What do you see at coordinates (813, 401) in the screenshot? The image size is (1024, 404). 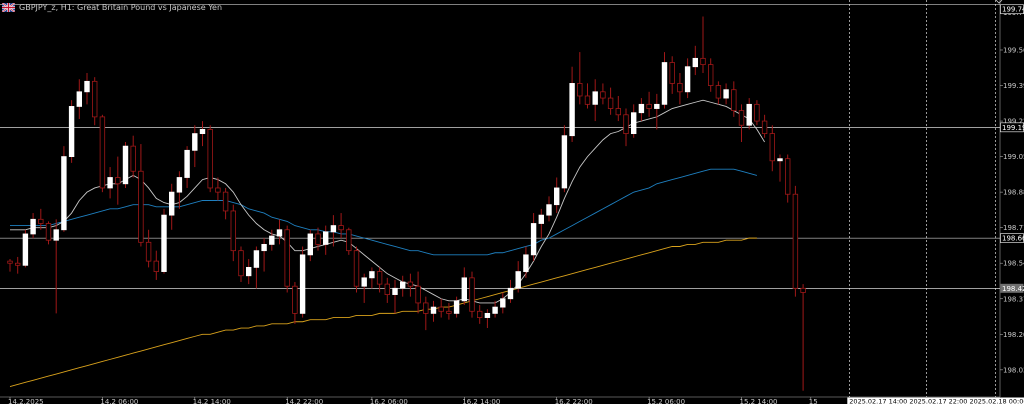 I see `time-tick-label: 15` at bounding box center [813, 401].